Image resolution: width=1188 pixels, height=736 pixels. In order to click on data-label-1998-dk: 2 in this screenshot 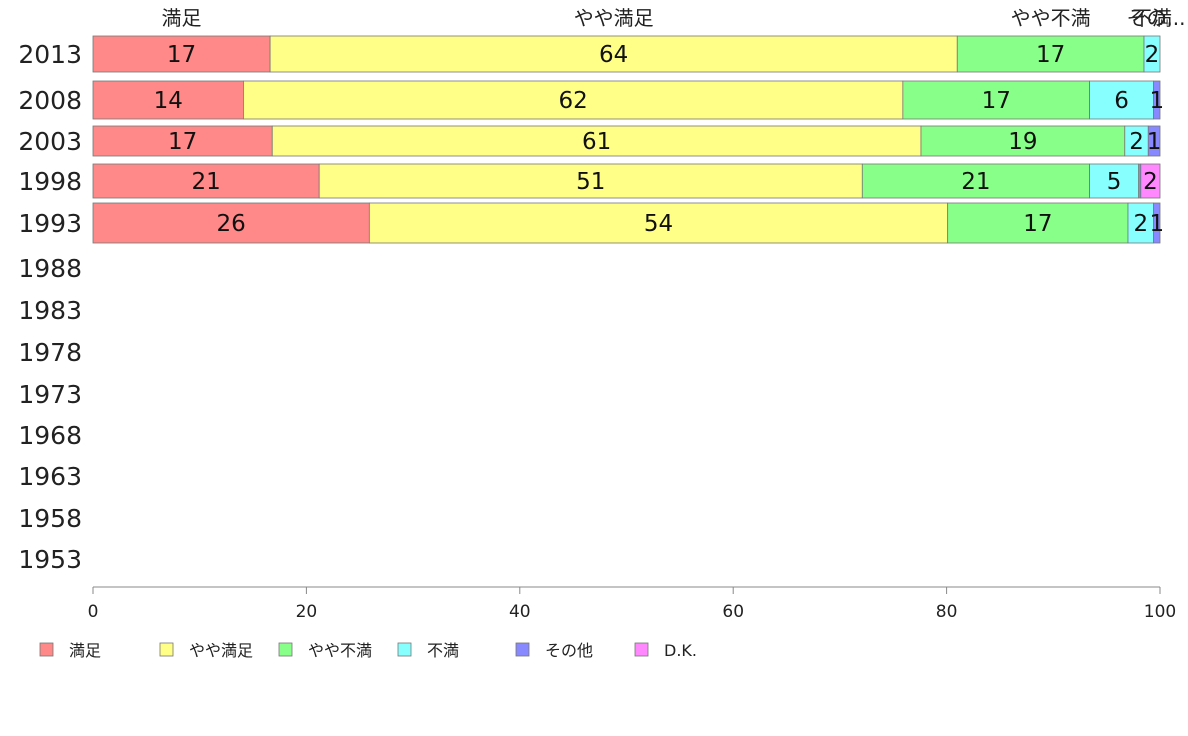, I will do `click(1150, 182)`.